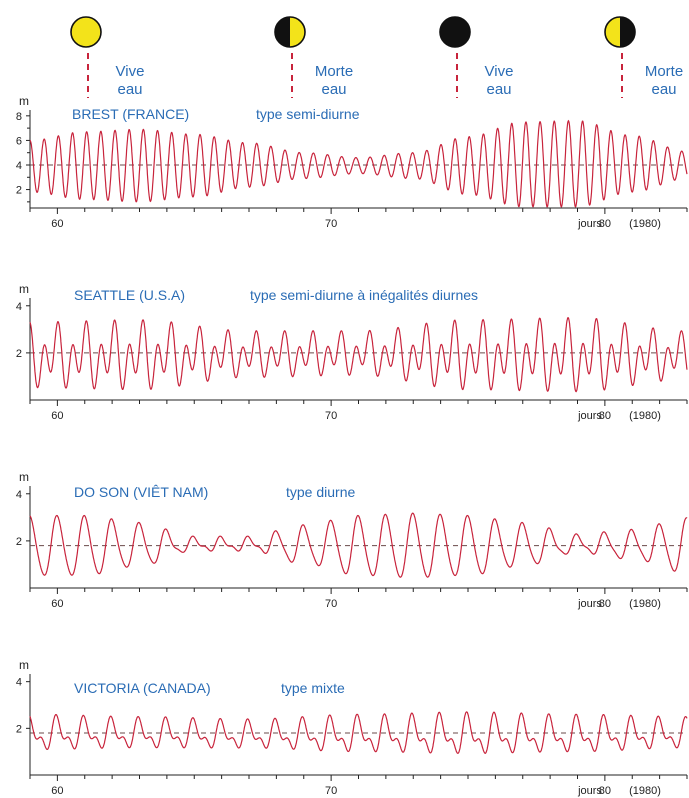 Image resolution: width=689 pixels, height=798 pixels. I want to click on tide-type-subtitle: type diurne, so click(320, 492).